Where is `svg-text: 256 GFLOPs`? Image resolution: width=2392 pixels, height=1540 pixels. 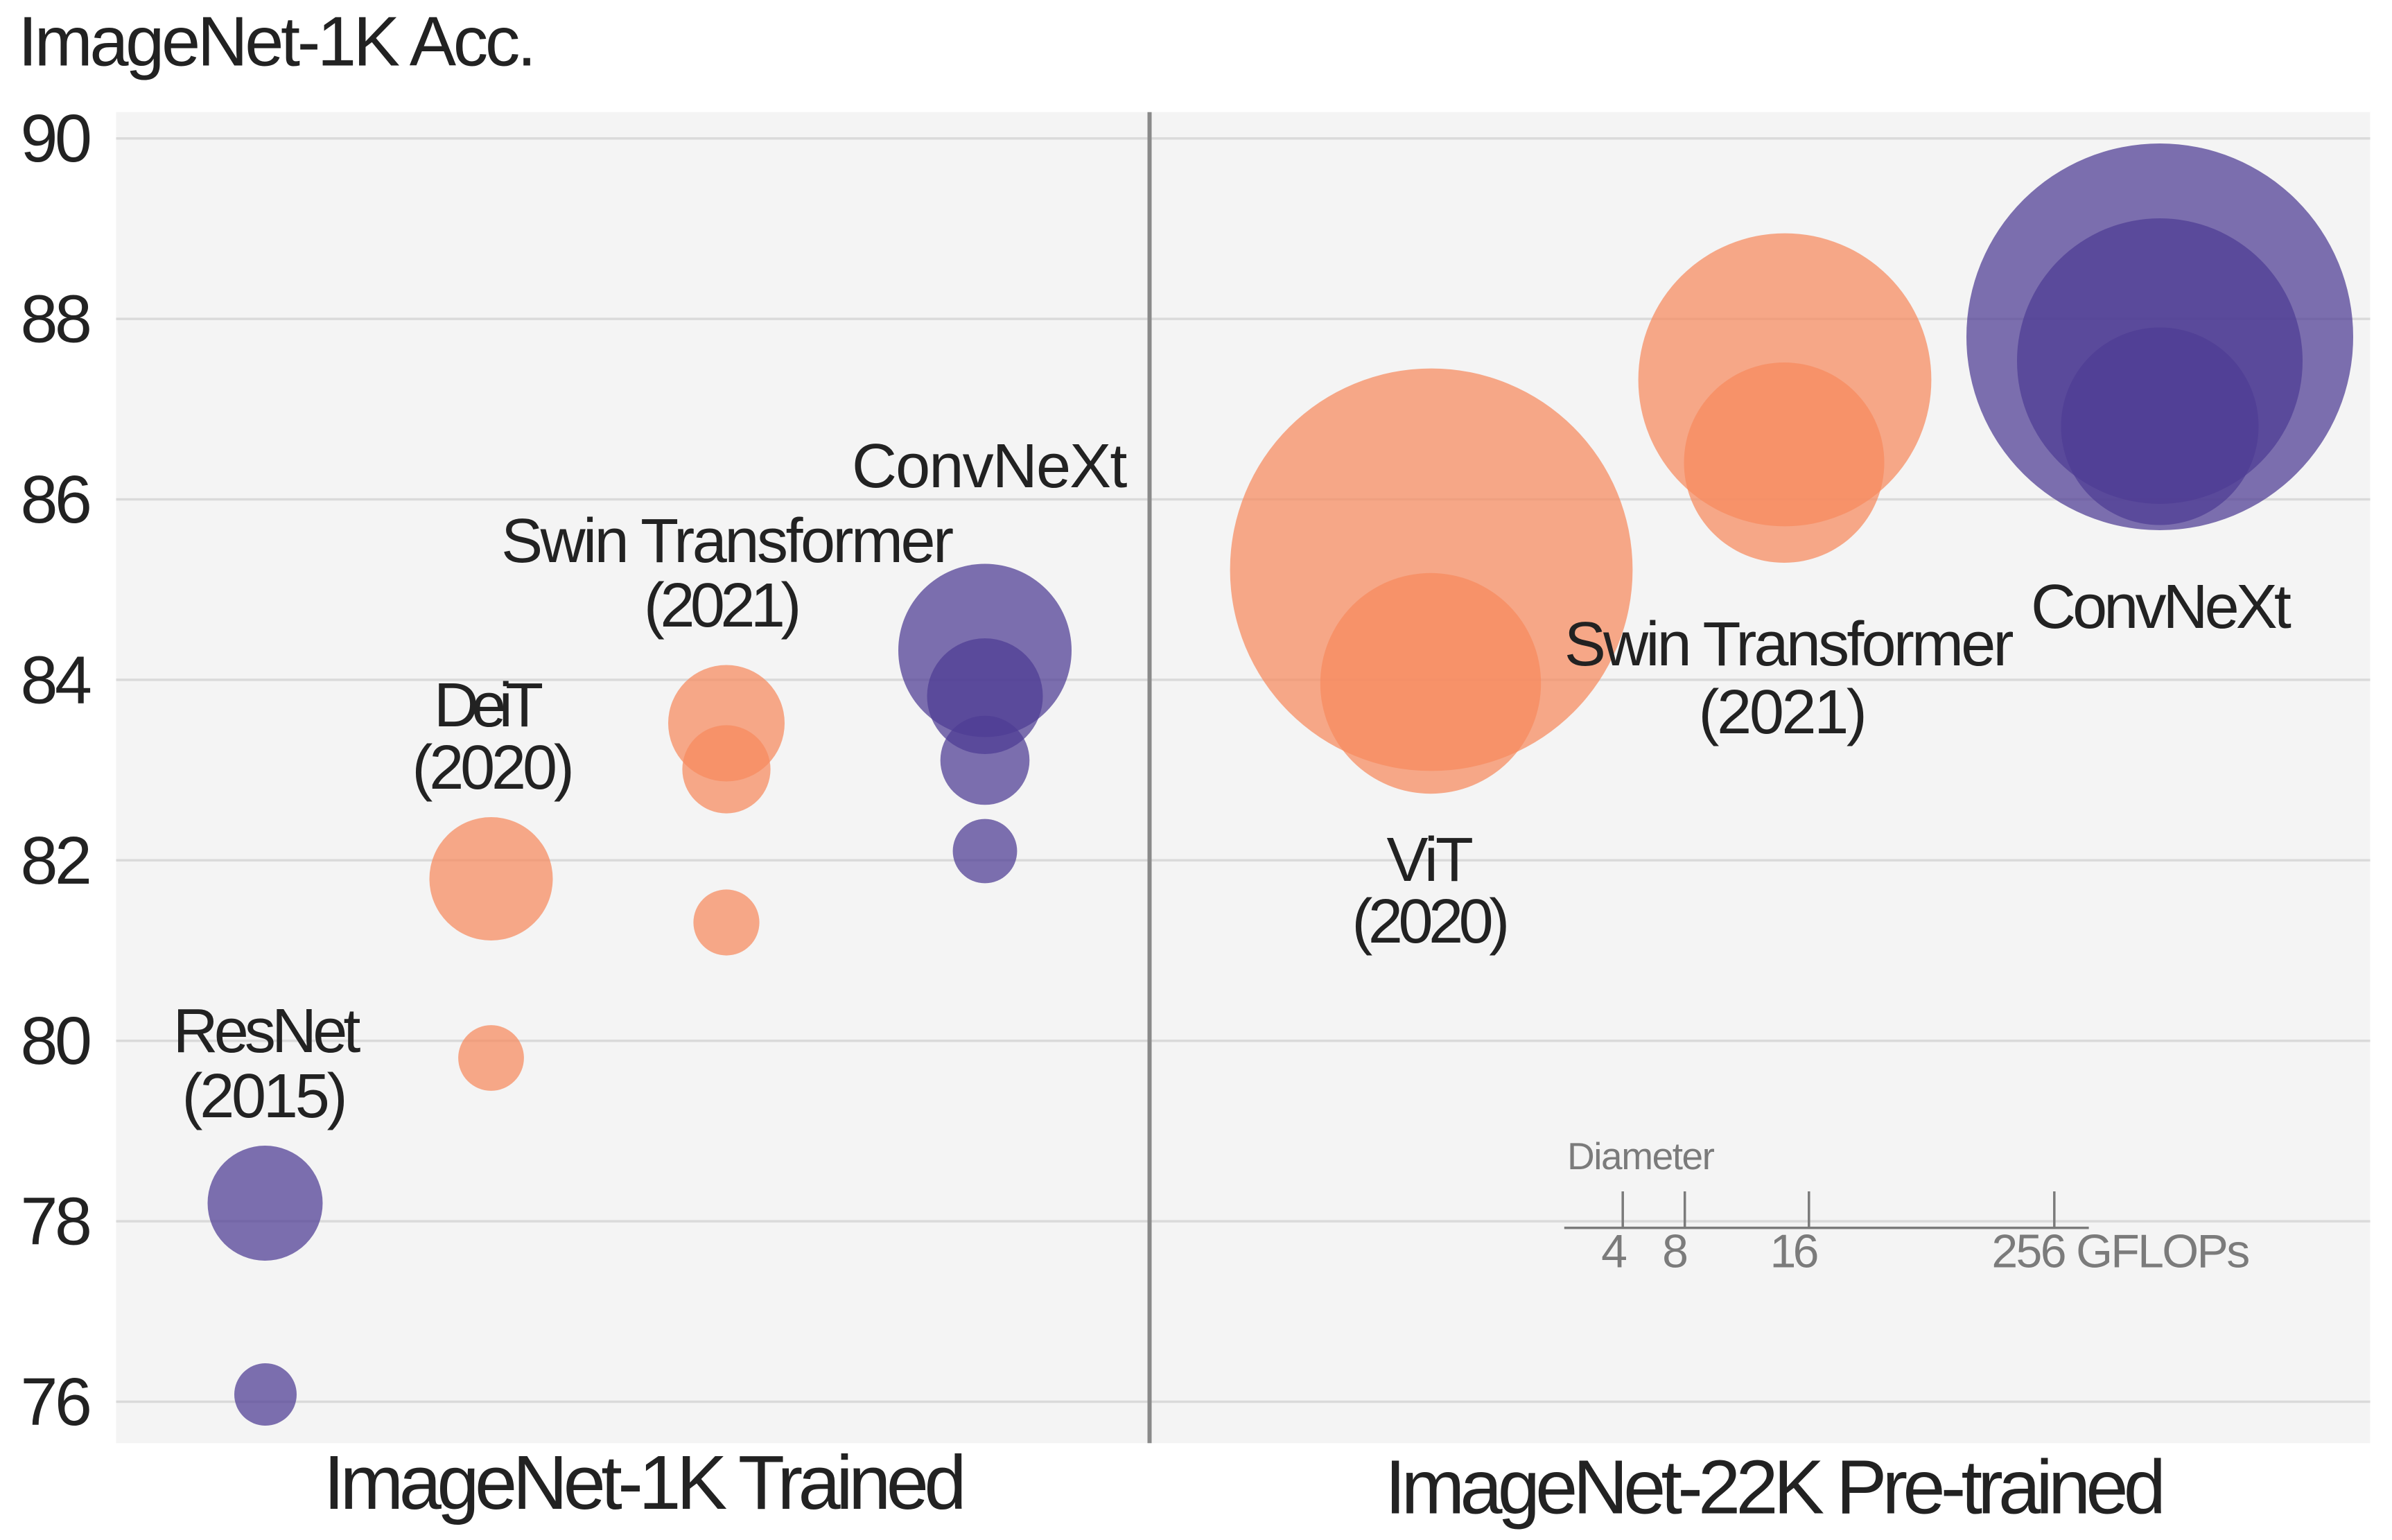
svg-text: 256 GFLOPs is located at coordinates (2120, 1251).